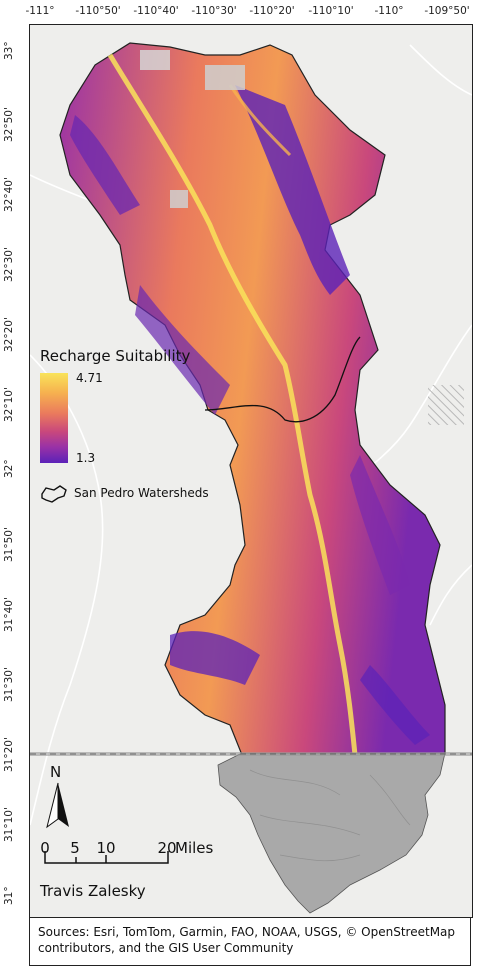 This screenshot has width=500, height=970. What do you see at coordinates (75, 848) in the screenshot?
I see `scale-label: 5` at bounding box center [75, 848].